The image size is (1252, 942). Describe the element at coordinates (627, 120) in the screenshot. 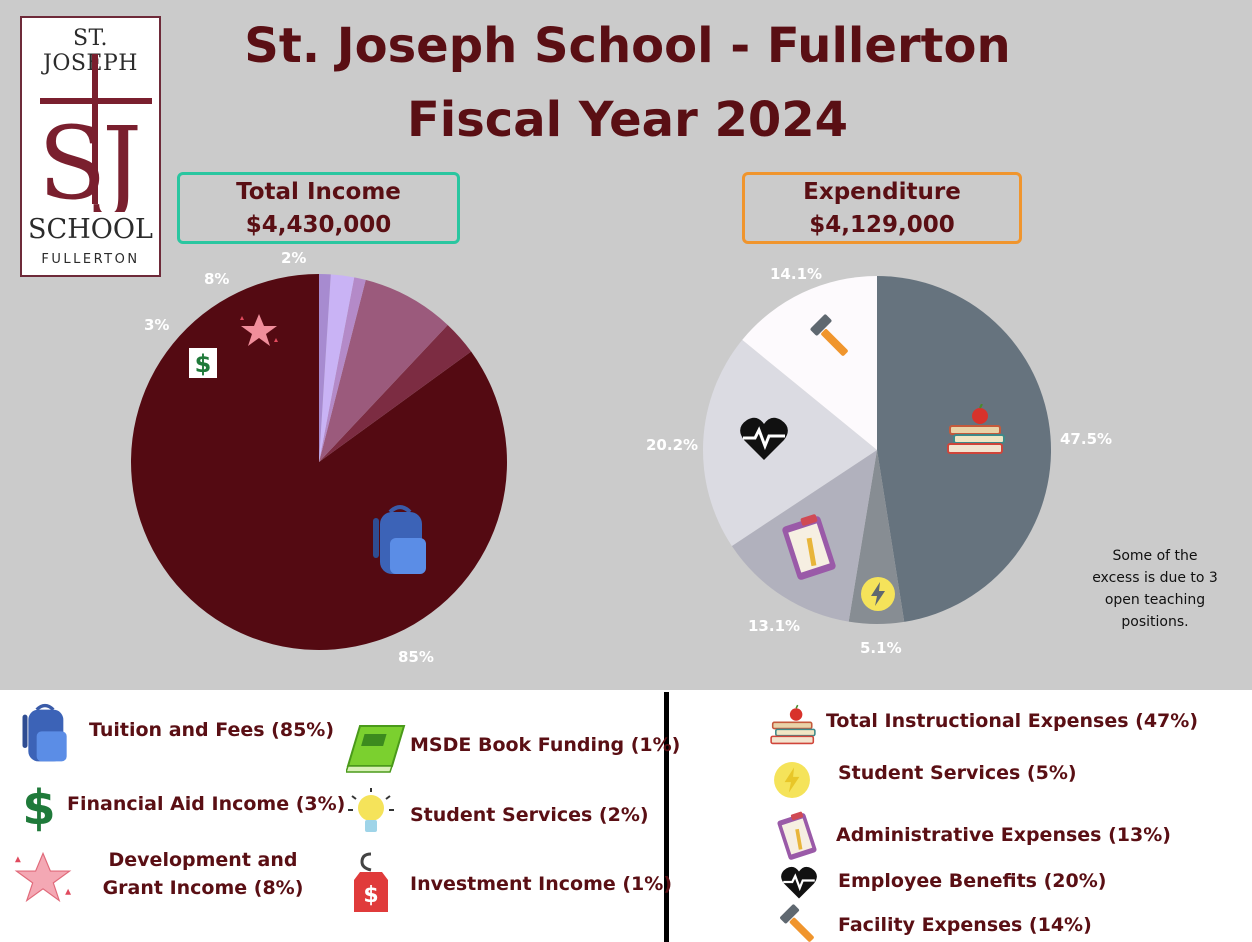

I see `page-subtitle: Fiscal Year 2024` at that location.